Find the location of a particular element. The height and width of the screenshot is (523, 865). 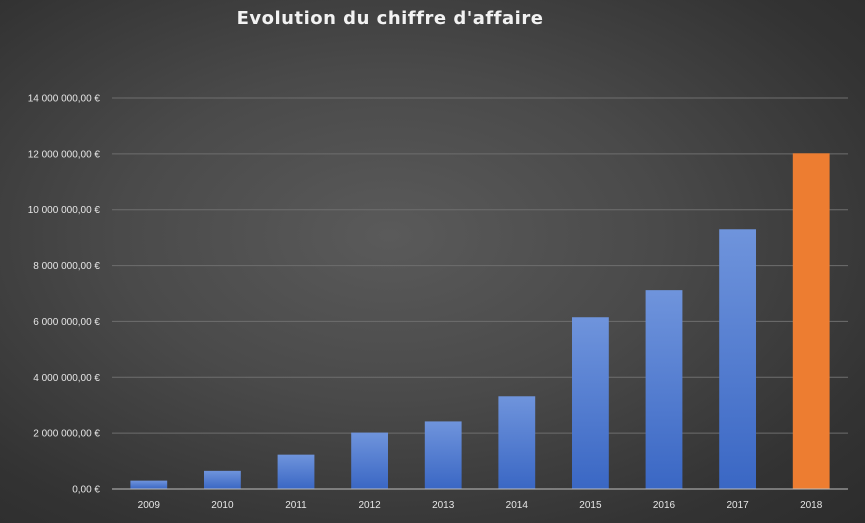

chart-title: Evolution du chiffre d'affaire is located at coordinates (390, 18).